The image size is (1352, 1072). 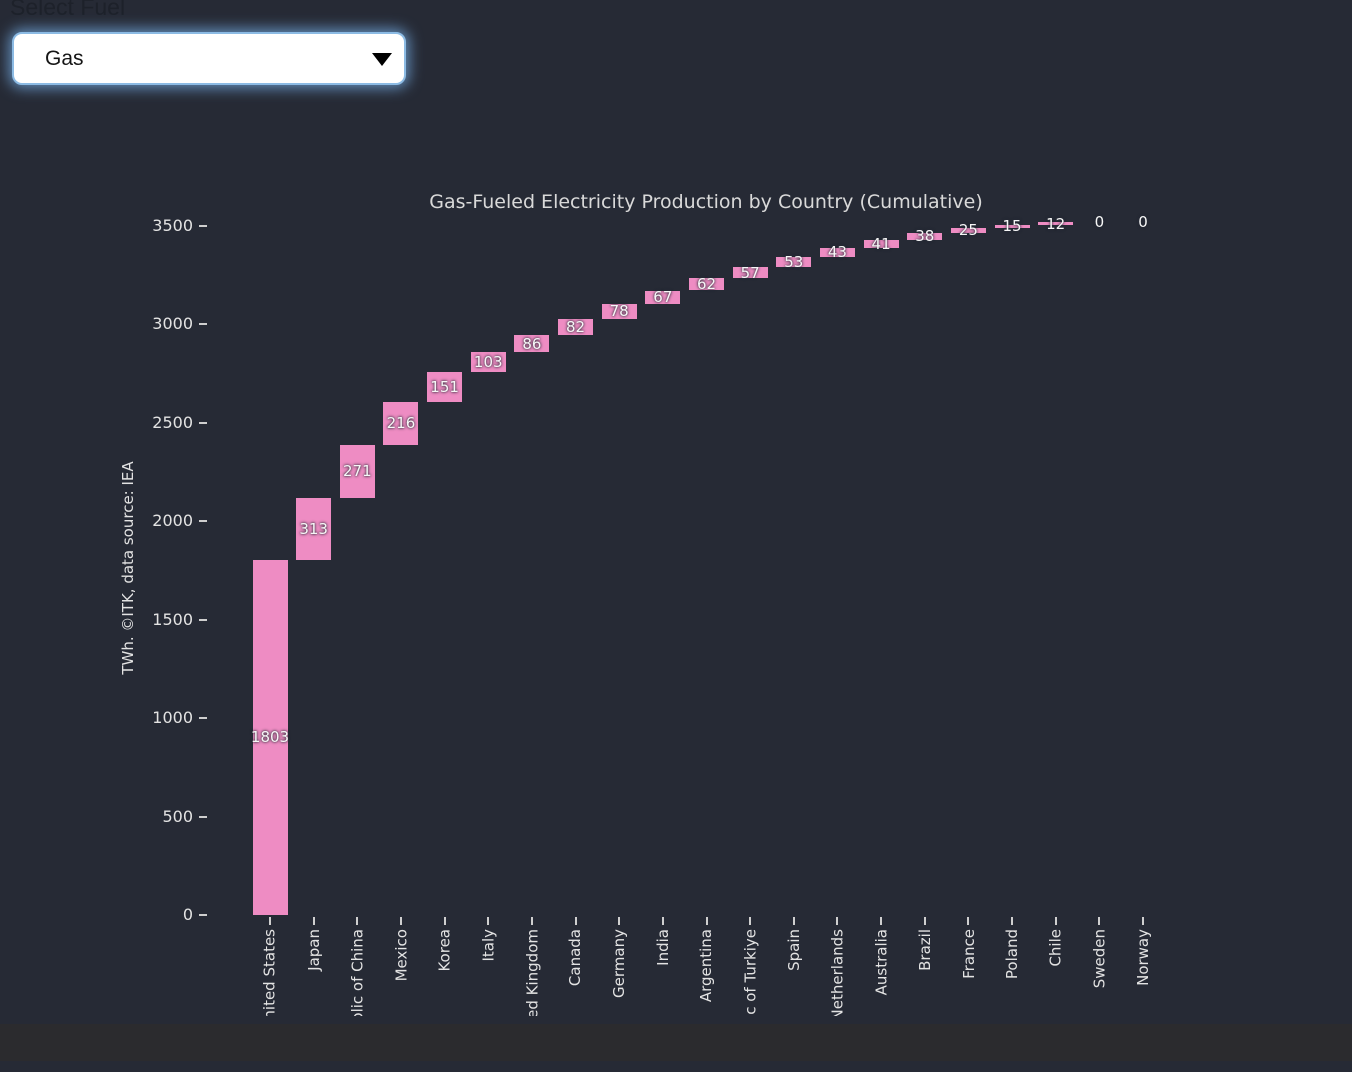 I want to click on footer-band, so click(x=676, y=1042).